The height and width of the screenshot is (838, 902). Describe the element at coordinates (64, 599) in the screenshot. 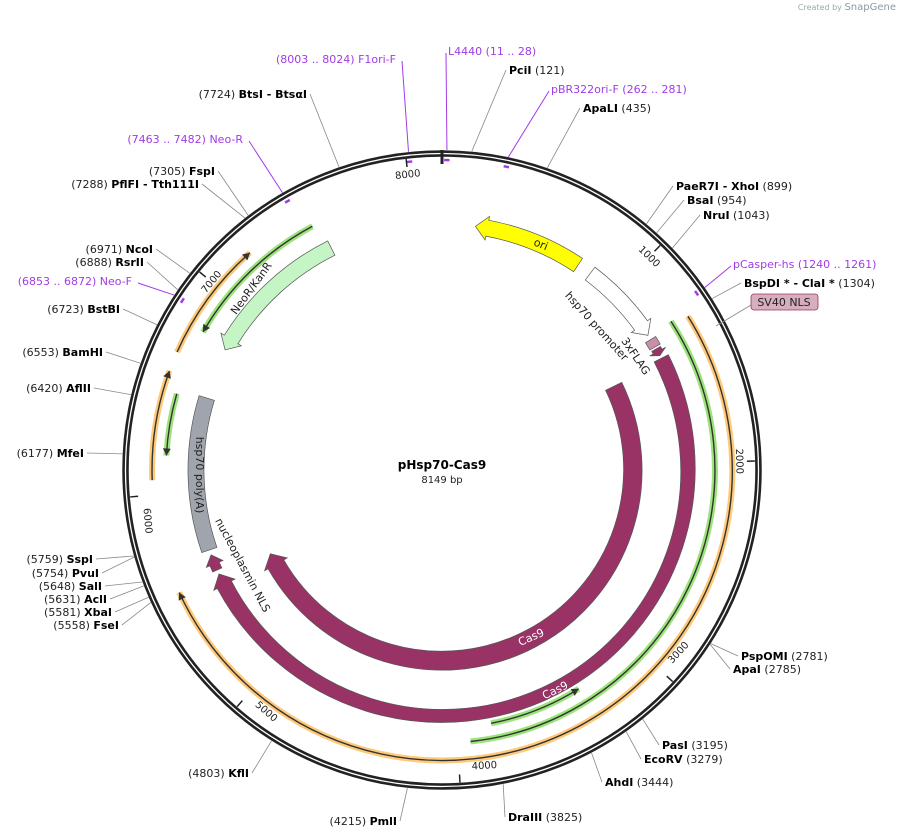

I see `enzyme-position: (5631)` at that location.